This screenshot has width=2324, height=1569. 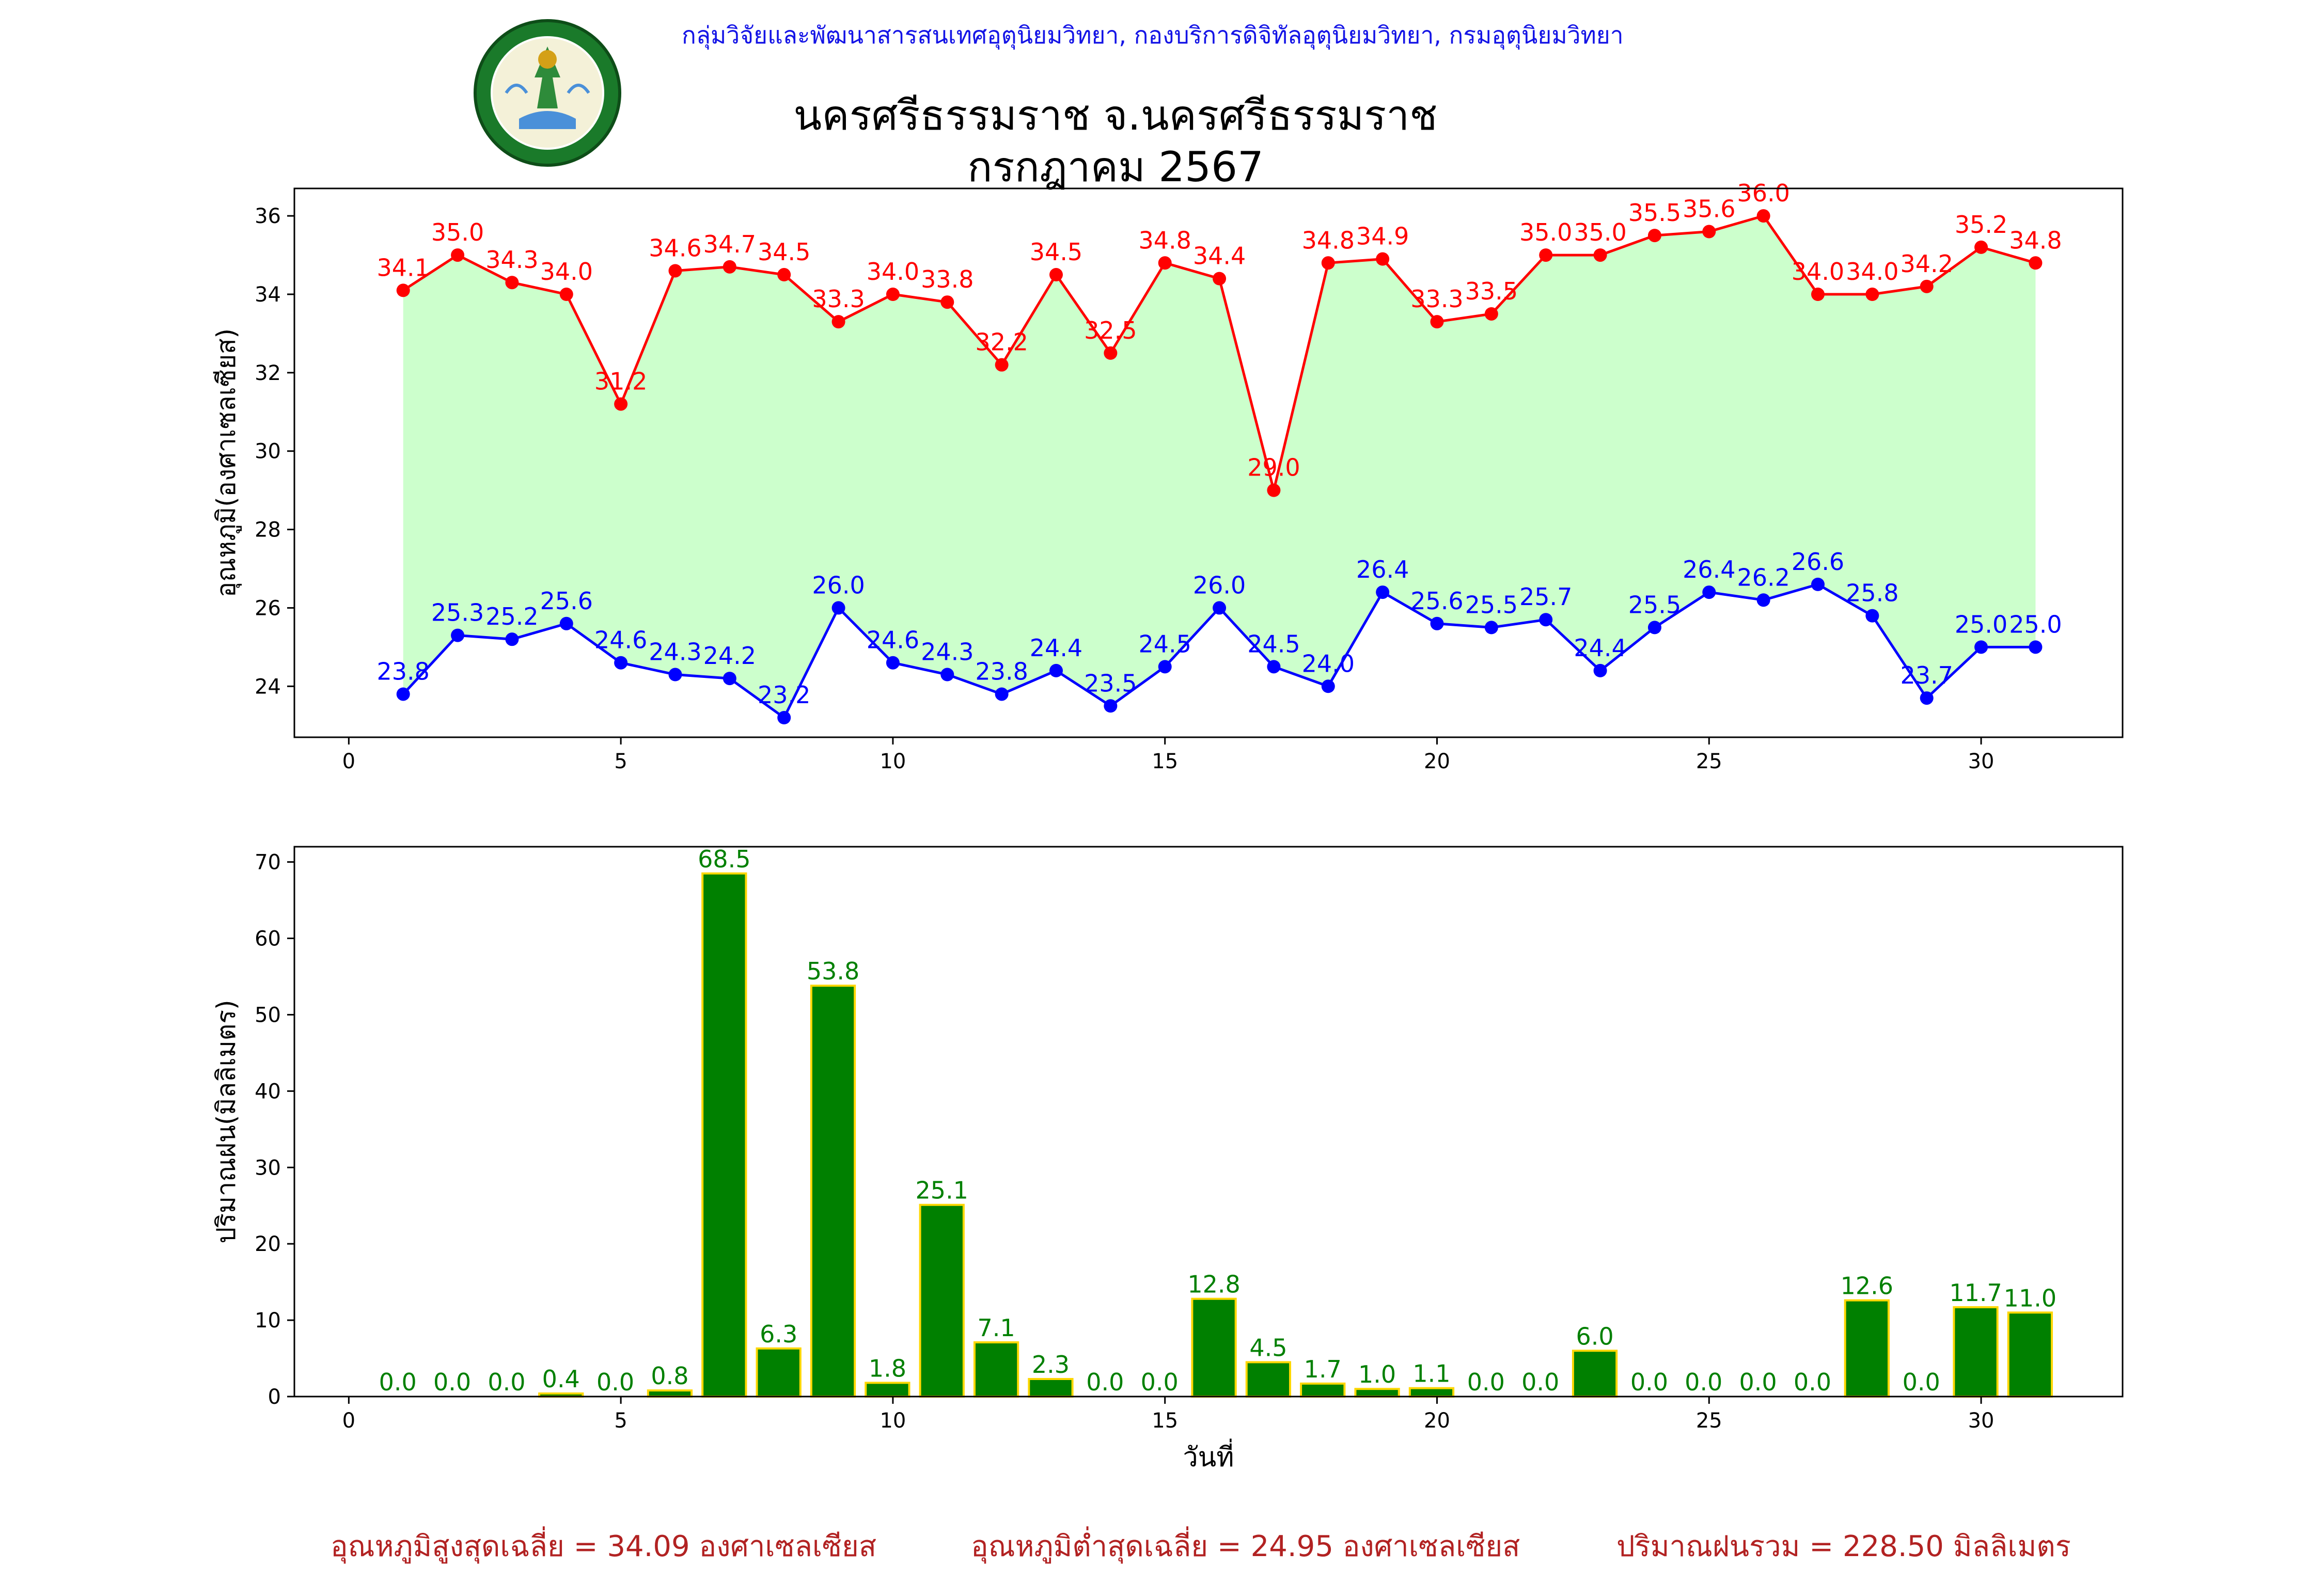 What do you see at coordinates (227, 462) in the screenshot?
I see `y-axis-label: อุณหภูมิ(องศาเซลเซียส)` at bounding box center [227, 462].